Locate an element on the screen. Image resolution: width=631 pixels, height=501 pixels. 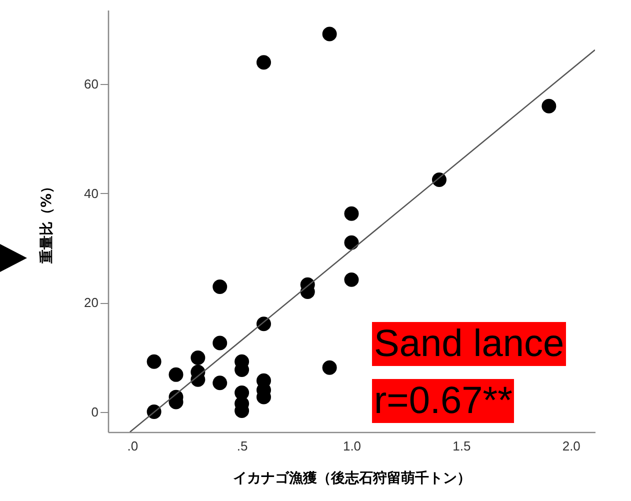
x-tick-label: 2.0 is located at coordinates (571, 446).